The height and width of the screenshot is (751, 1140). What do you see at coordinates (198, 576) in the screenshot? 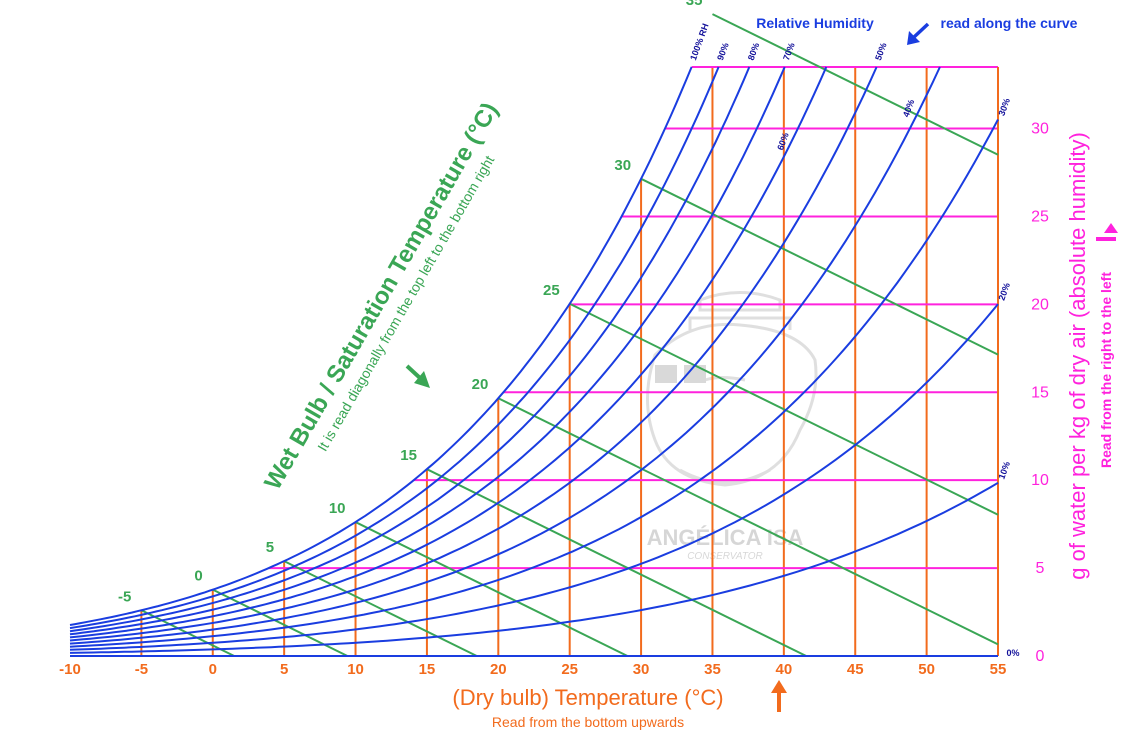
I see `wet-bulb-label: 0` at bounding box center [198, 576].